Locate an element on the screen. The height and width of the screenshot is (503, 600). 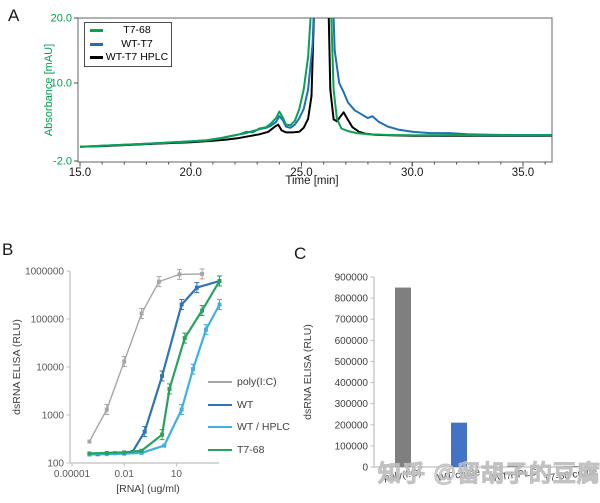
y-tick-label: 0 is located at coordinates (365, 468).